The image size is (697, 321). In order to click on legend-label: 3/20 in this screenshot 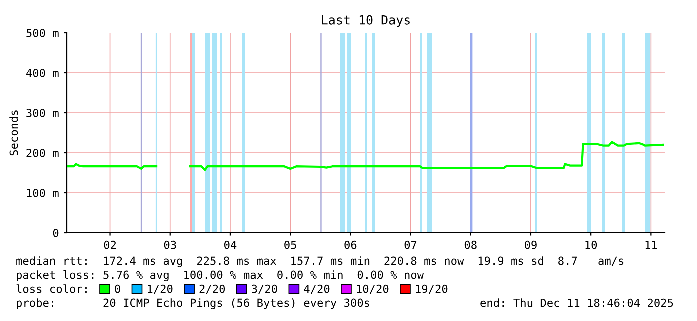, I will do `click(265, 289)`.